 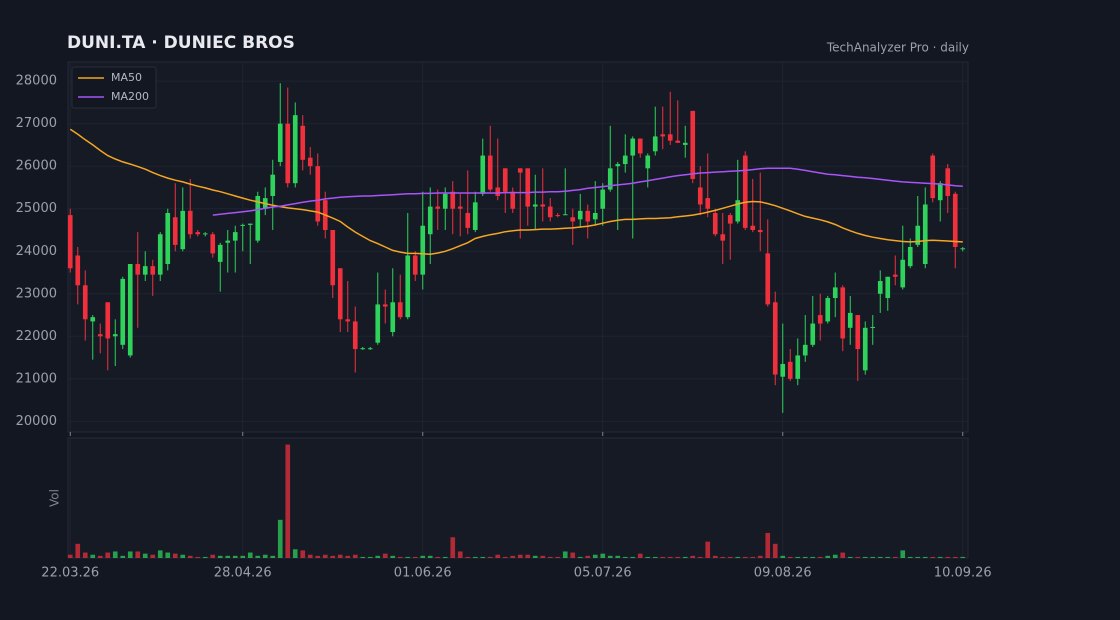 What do you see at coordinates (130, 96) in the screenshot?
I see `legend-label: MA200` at bounding box center [130, 96].